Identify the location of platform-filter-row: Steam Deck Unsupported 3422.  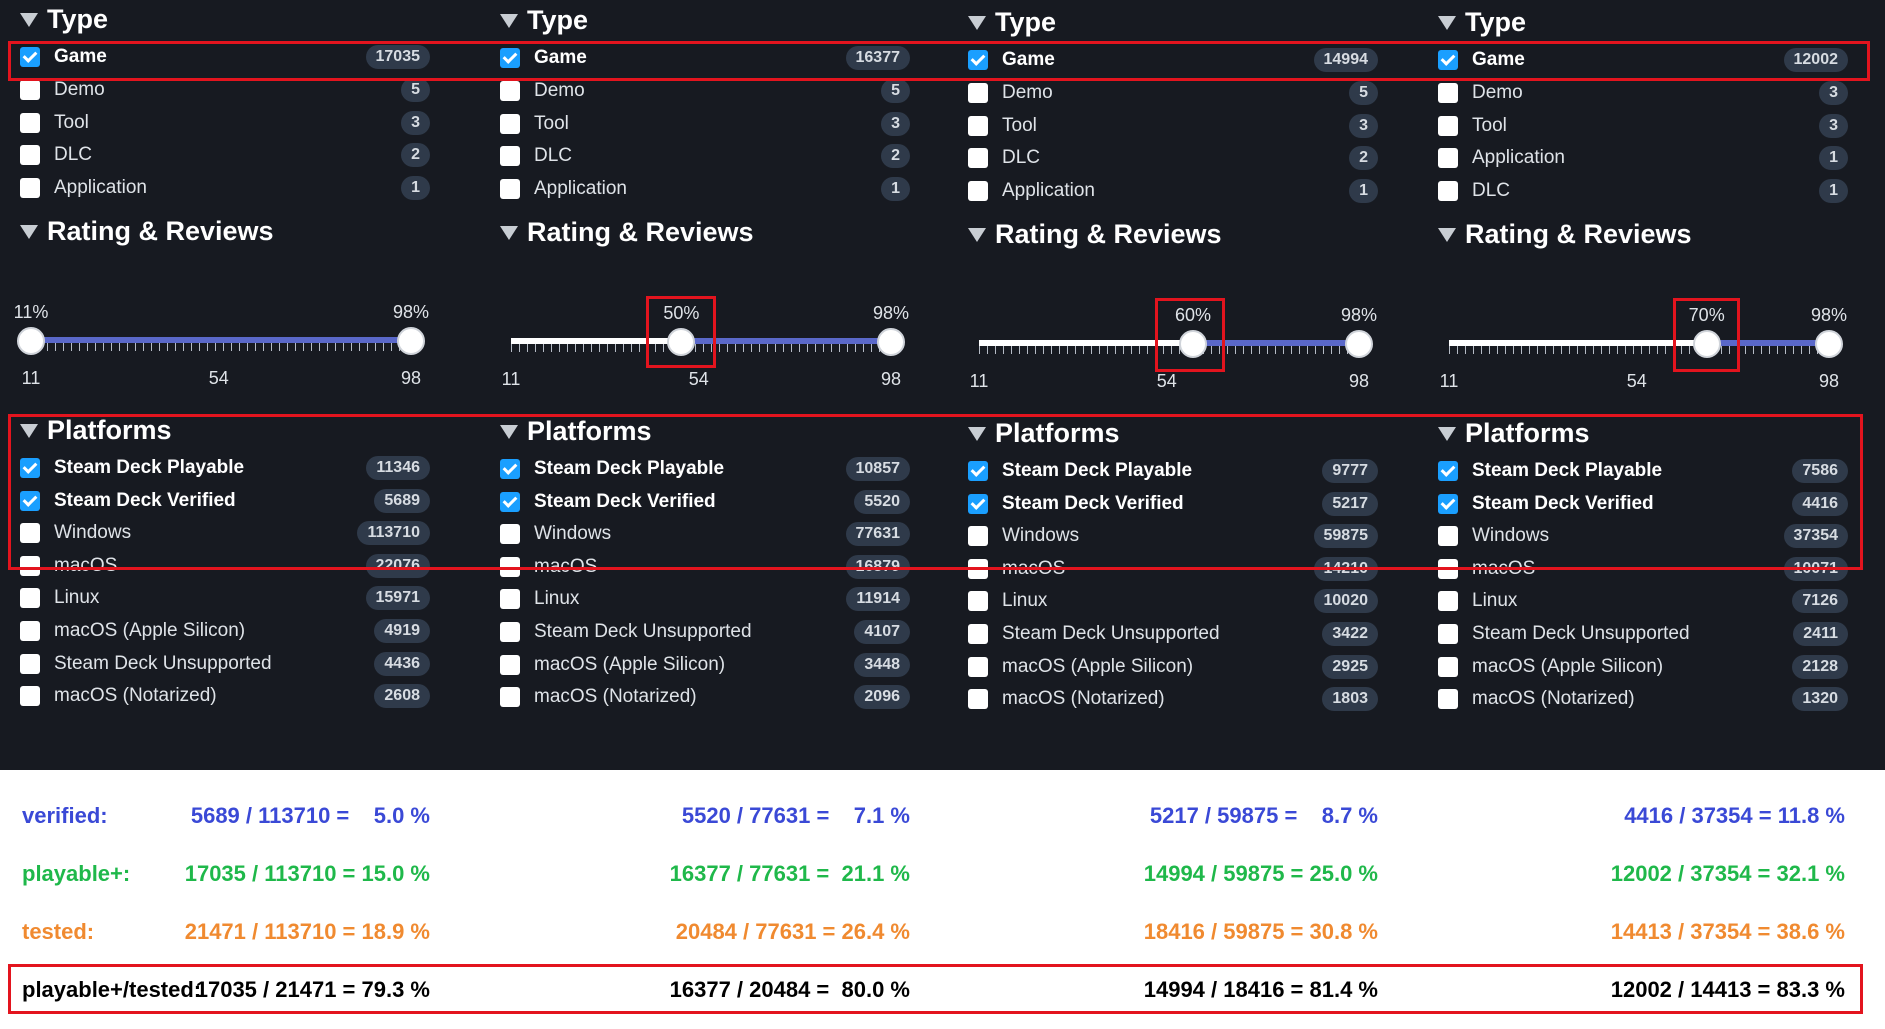
(1173, 634).